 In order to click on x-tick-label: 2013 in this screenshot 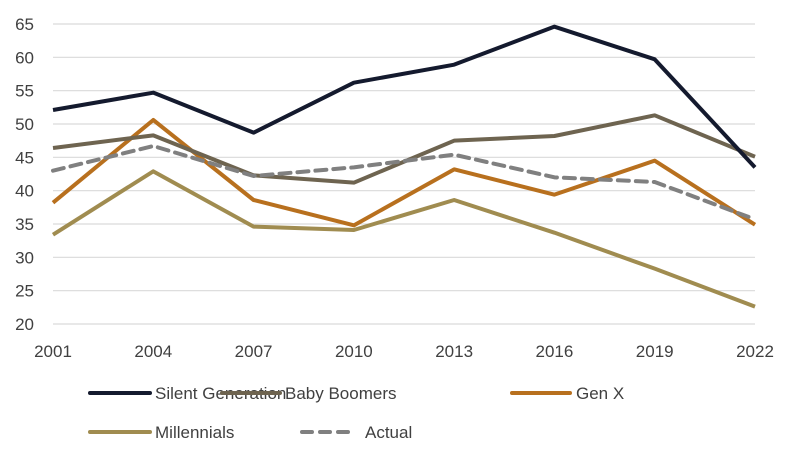, I will do `click(454, 351)`.